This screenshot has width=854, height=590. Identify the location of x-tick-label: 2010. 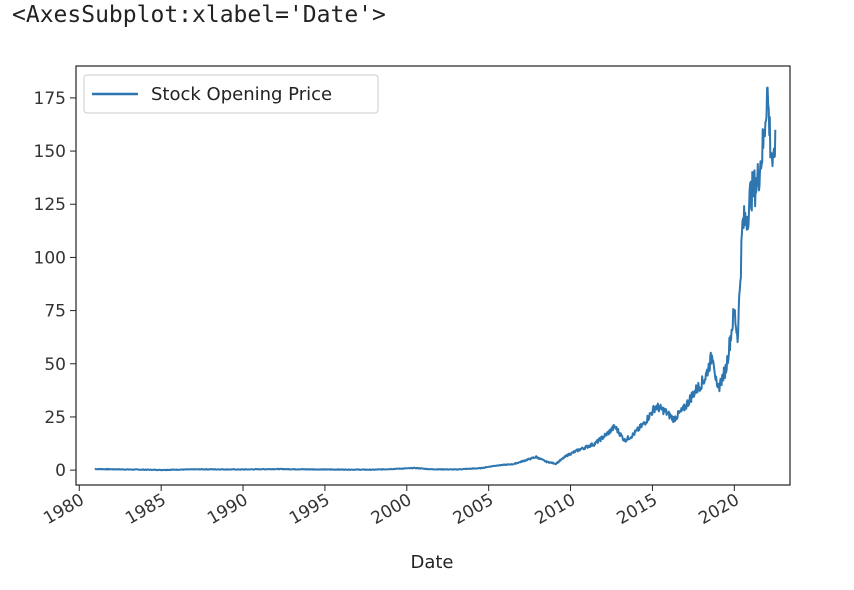
(555, 509).